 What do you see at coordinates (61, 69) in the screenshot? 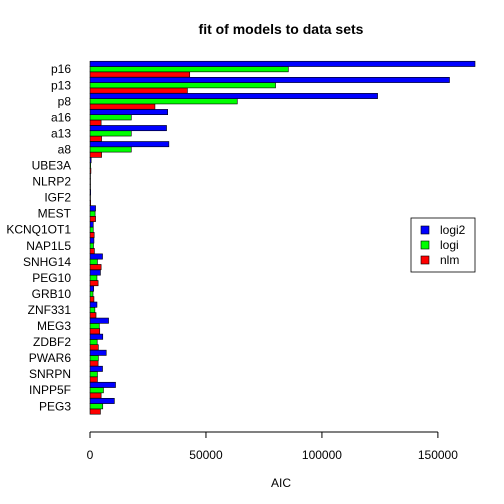
I see `y-tick-label: p16` at bounding box center [61, 69].